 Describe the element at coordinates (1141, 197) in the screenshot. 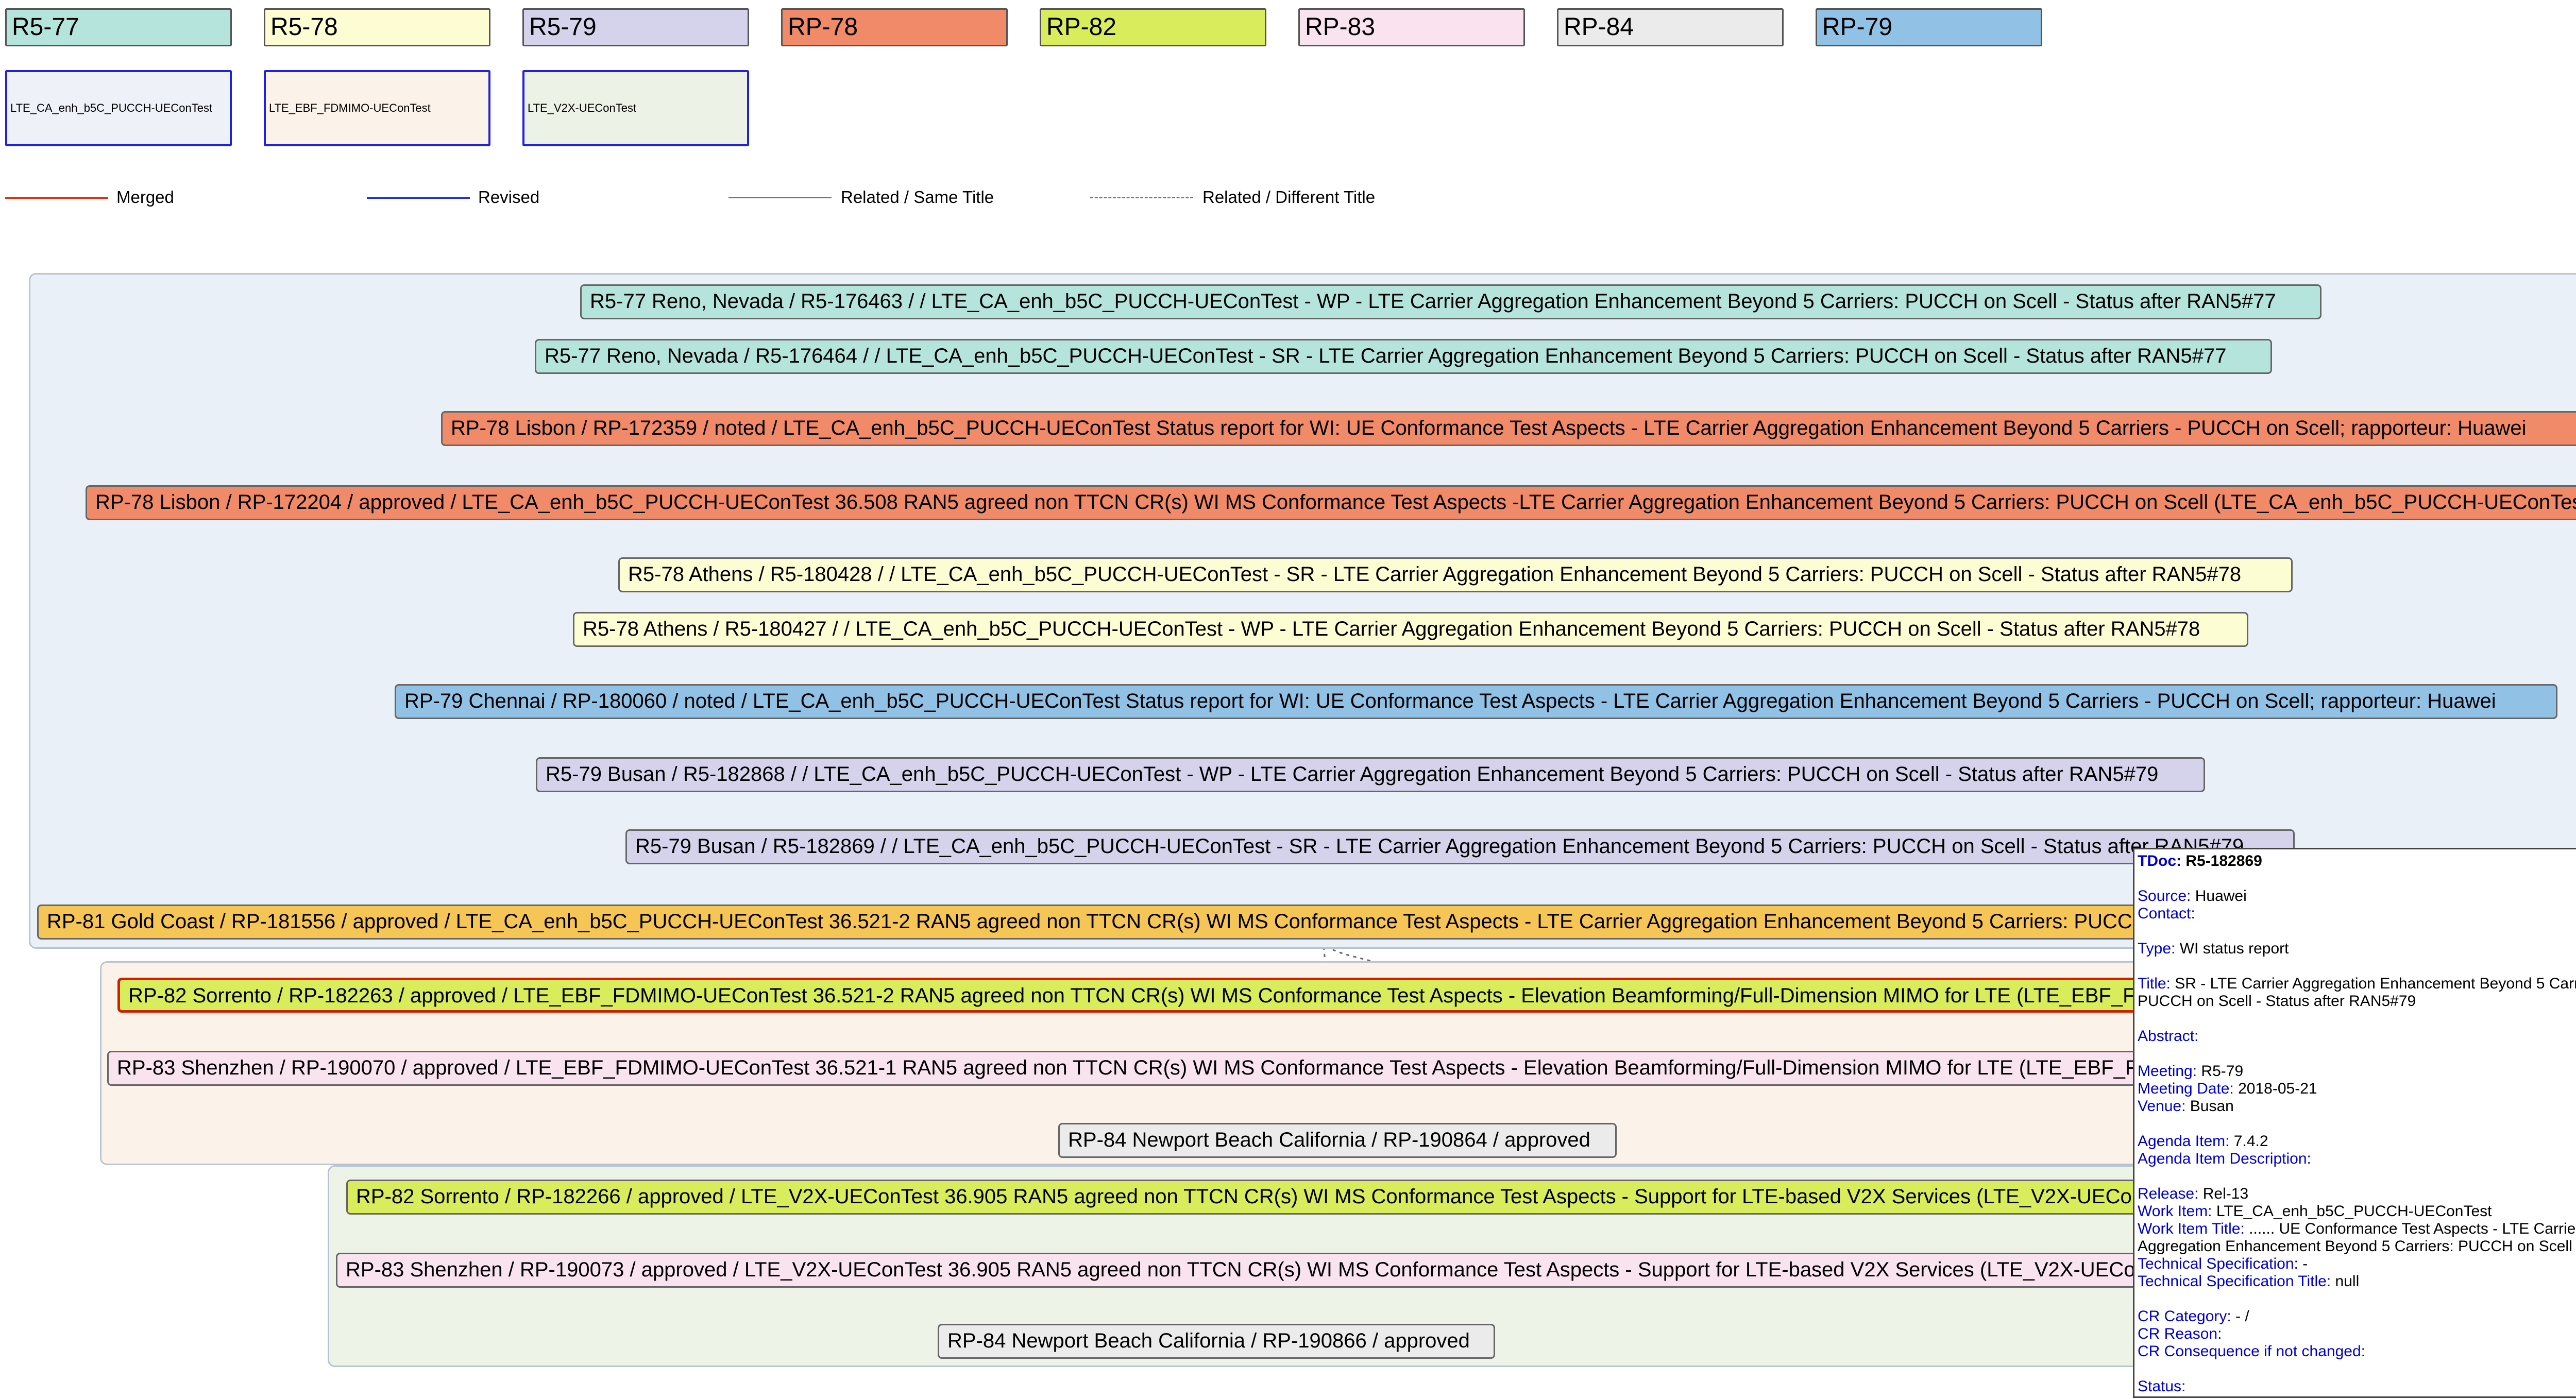

I see `legend-related-different-title-line` at that location.